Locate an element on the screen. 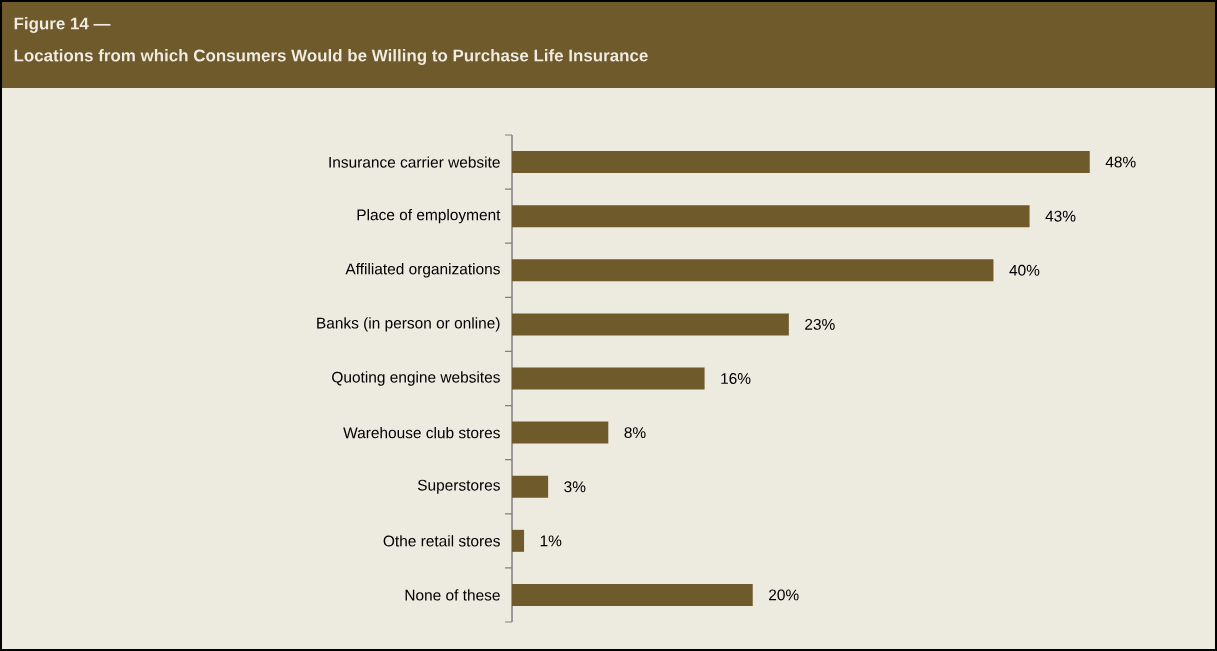  y-tick-label: Place of employment is located at coordinates (429, 216).